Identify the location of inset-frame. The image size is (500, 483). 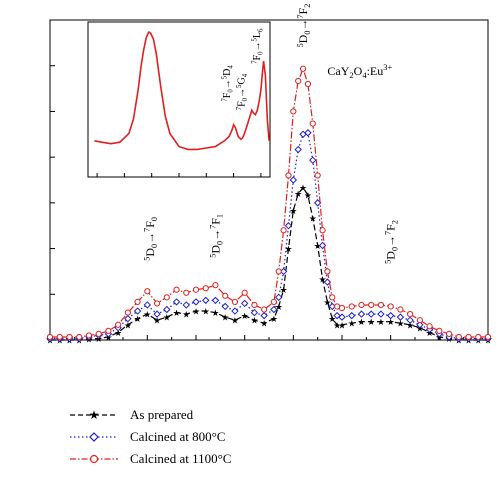
(179, 99).